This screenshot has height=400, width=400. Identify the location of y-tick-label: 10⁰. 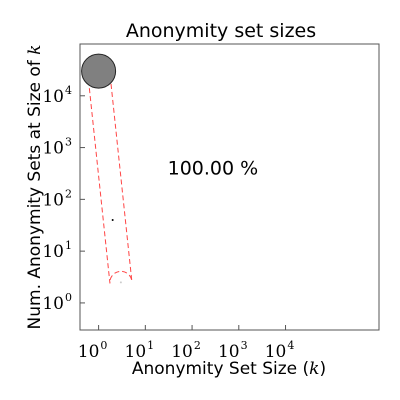
(57, 302).